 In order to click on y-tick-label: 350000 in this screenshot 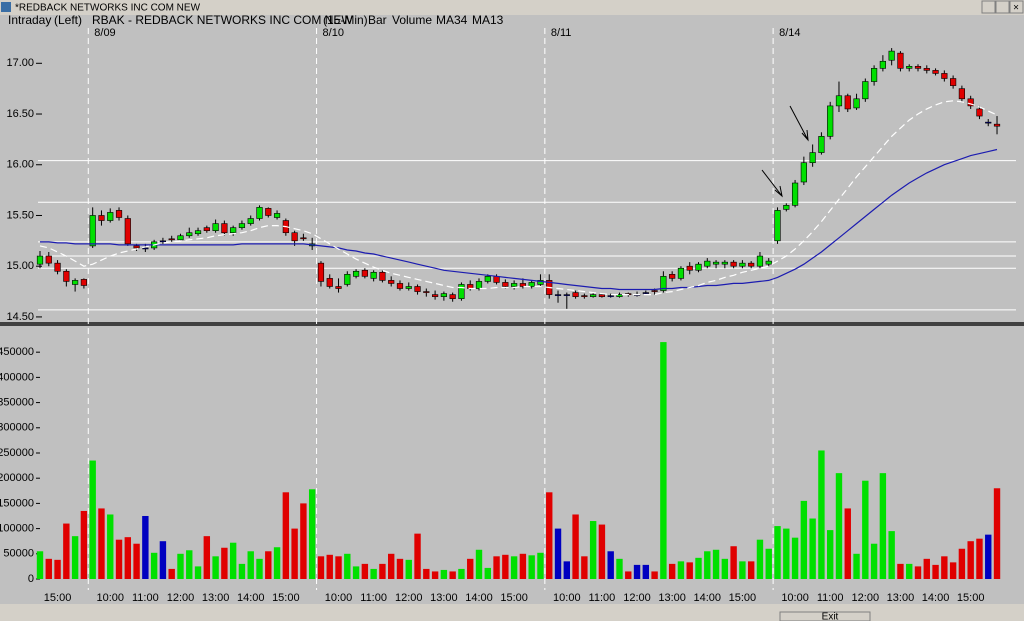, I will do `click(17, 402)`.